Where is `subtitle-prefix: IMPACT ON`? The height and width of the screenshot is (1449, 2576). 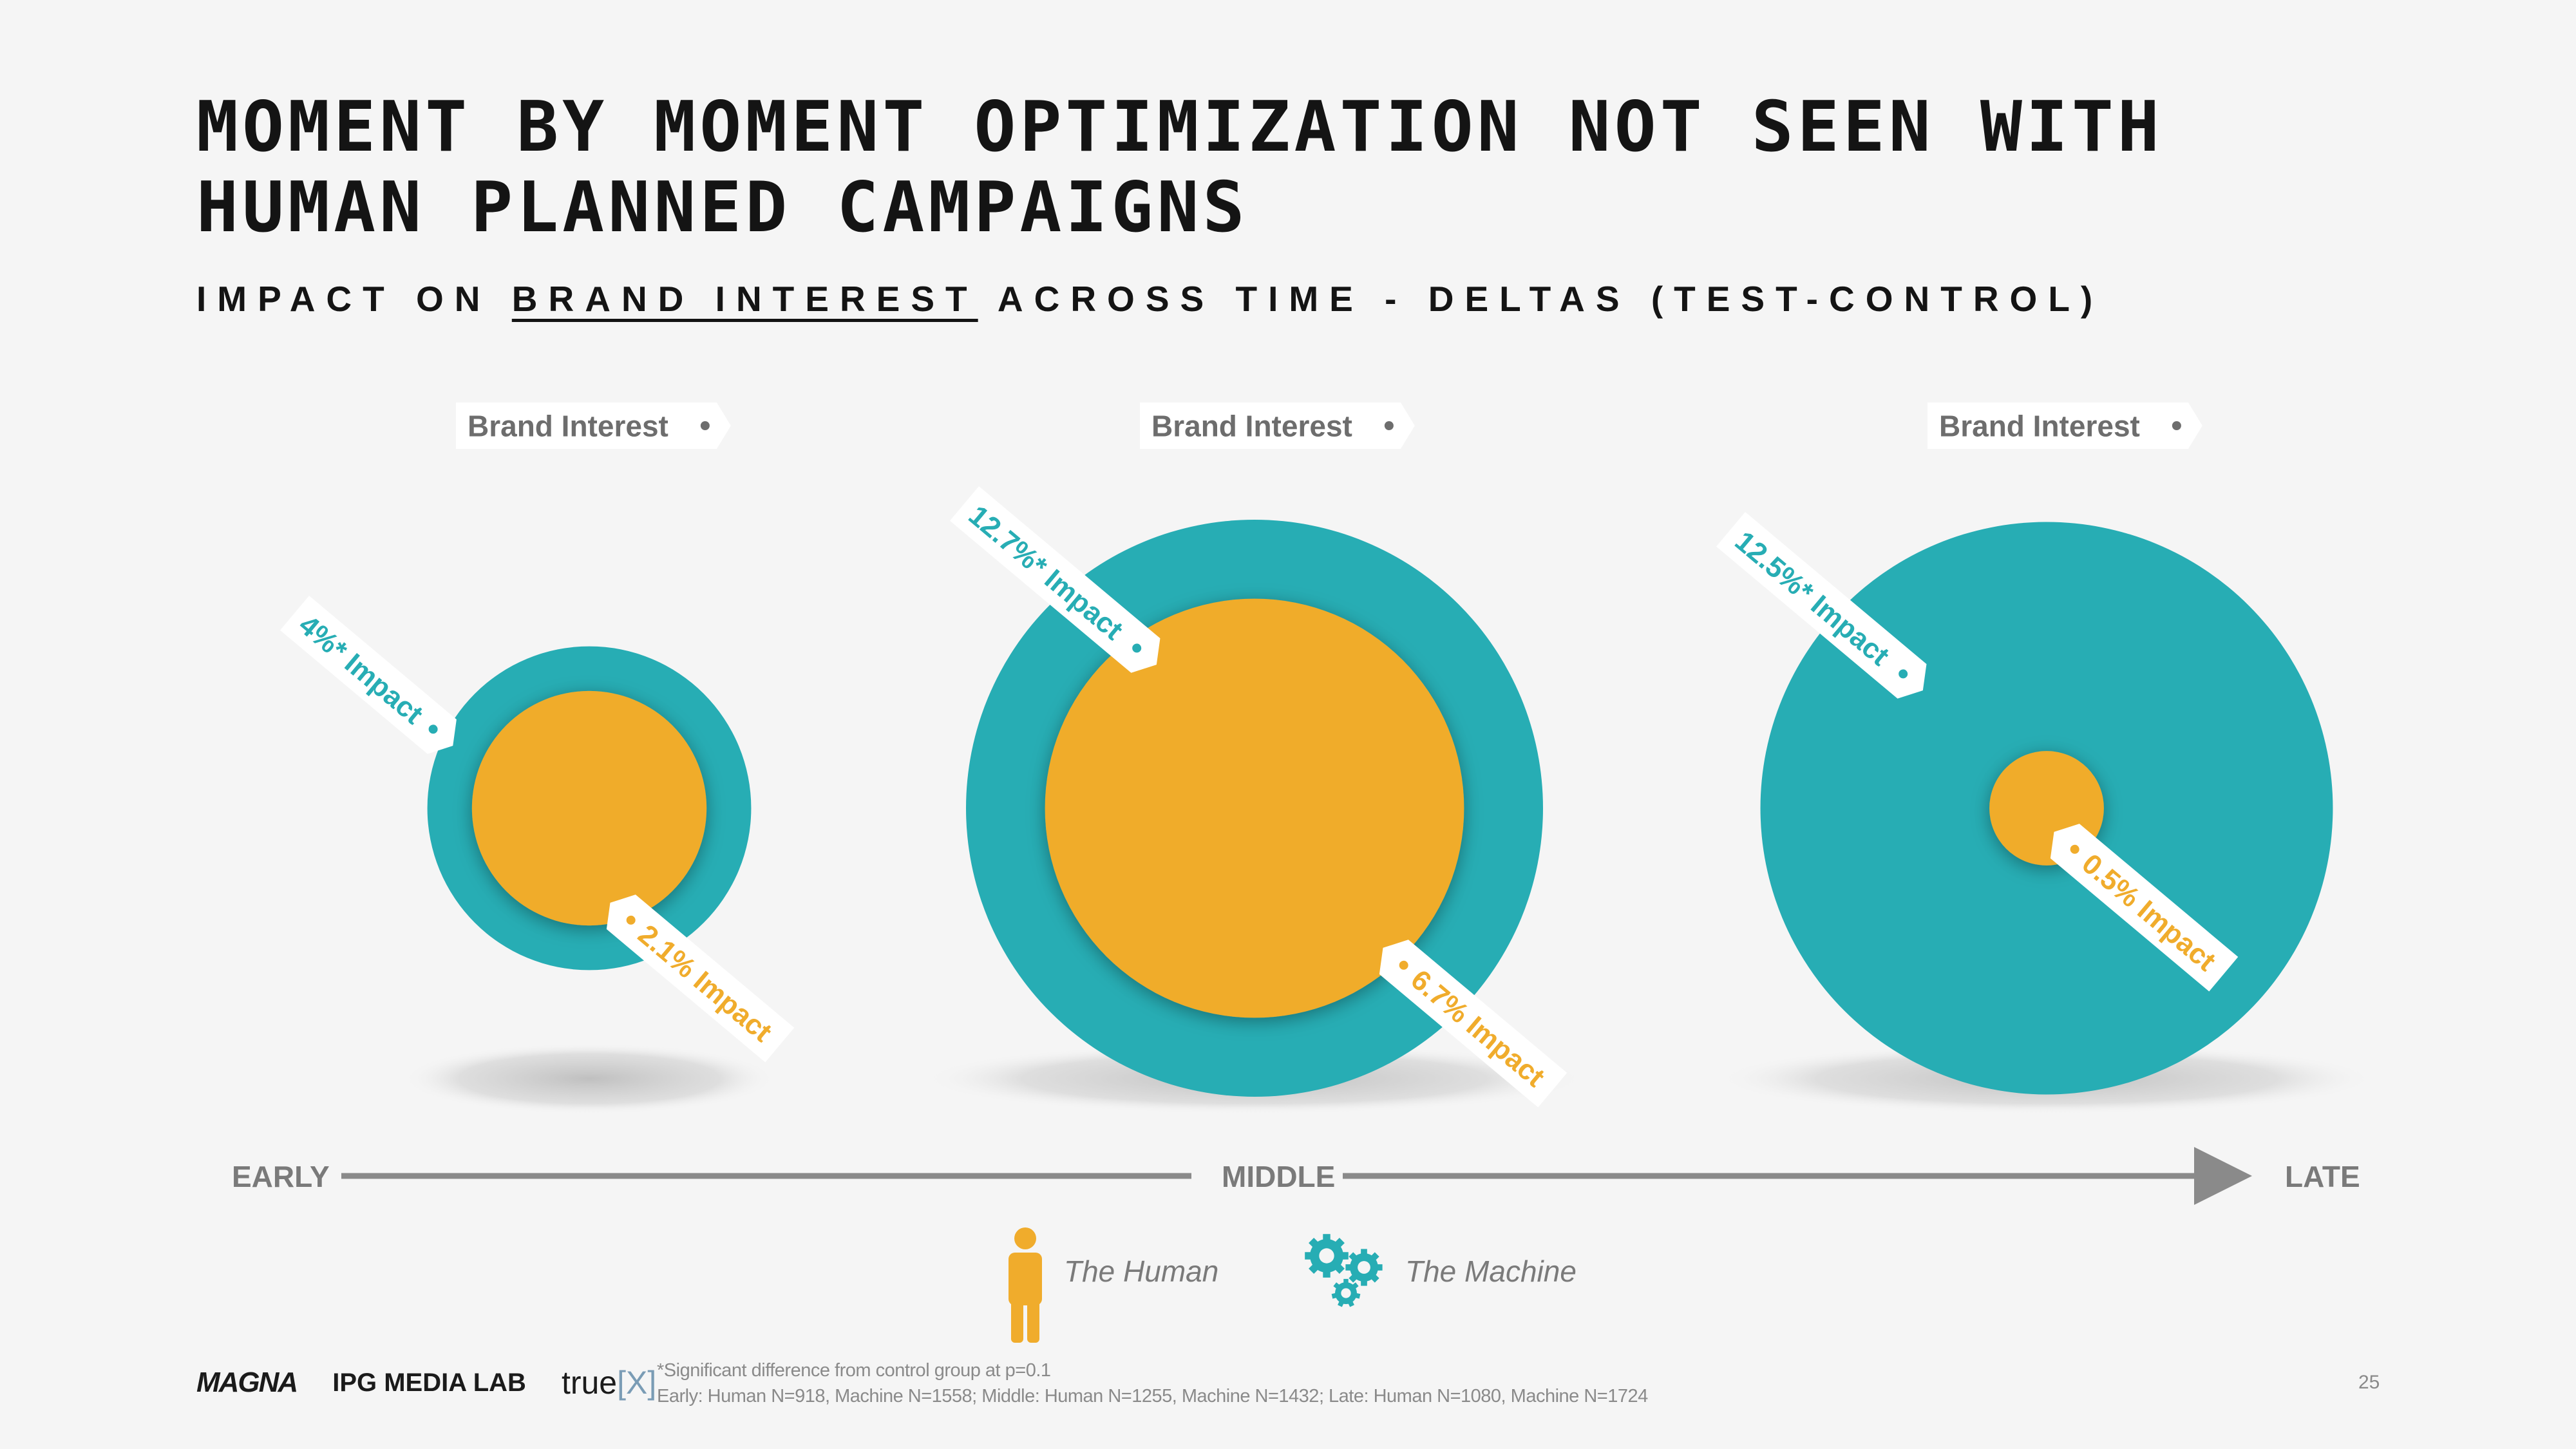 subtitle-prefix: IMPACT ON is located at coordinates (354, 299).